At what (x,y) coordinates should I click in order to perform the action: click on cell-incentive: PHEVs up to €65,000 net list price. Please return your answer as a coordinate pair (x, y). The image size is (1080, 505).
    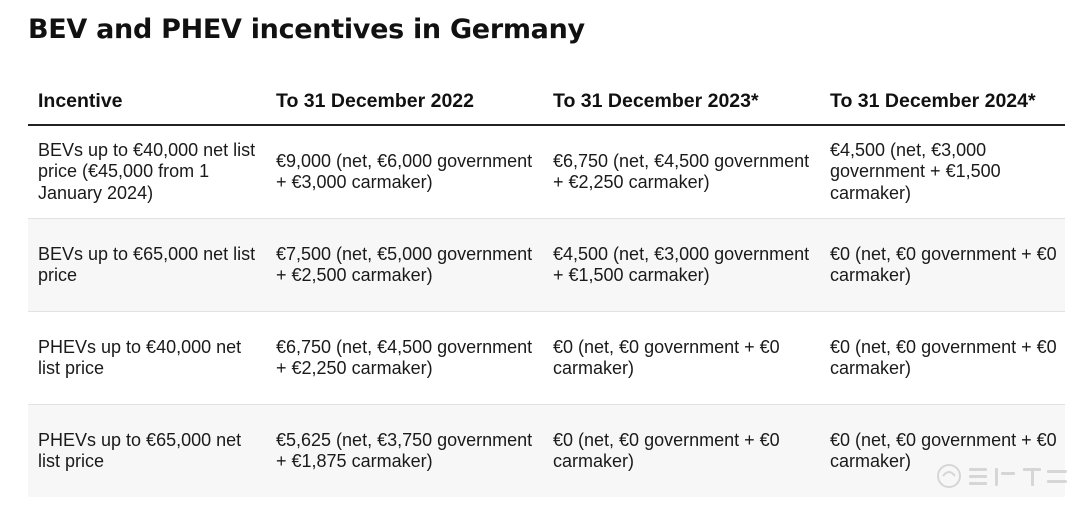
    Looking at the image, I should click on (147, 450).